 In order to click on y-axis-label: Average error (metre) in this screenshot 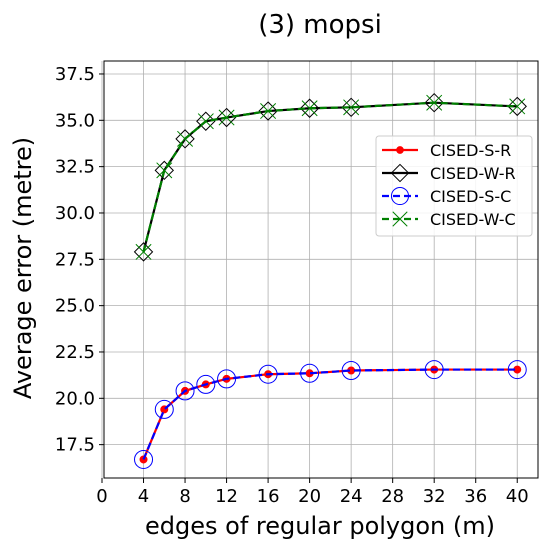, I will do `click(23, 268)`.